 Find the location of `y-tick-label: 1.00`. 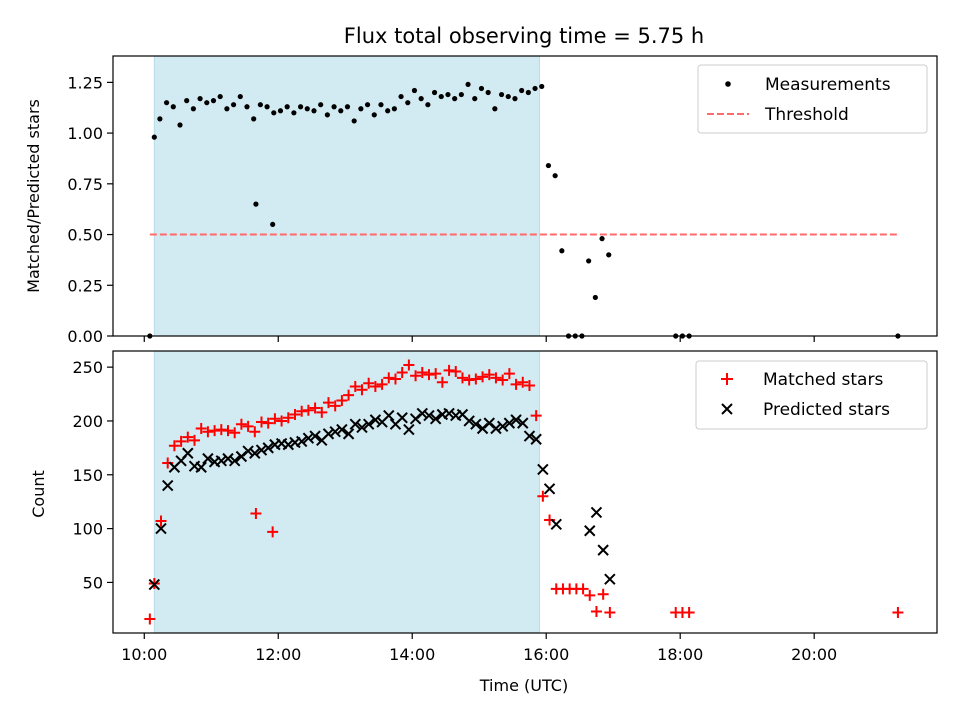

y-tick-label: 1.00 is located at coordinates (85, 133).